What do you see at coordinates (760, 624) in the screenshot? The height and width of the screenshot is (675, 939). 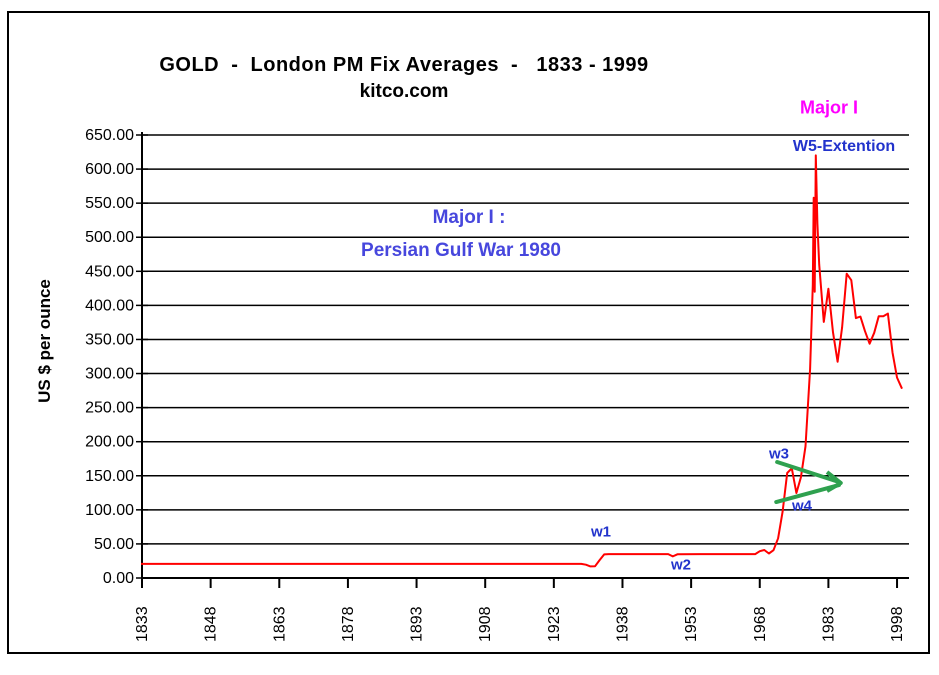 I see `x-tick-label: 1968` at bounding box center [760, 624].